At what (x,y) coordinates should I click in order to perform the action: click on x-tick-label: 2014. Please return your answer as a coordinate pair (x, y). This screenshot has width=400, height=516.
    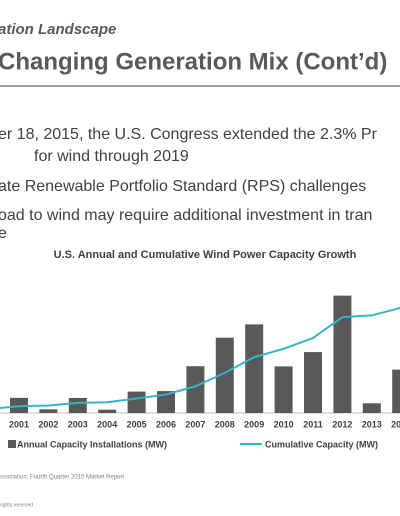
    Looking at the image, I should click on (395, 424).